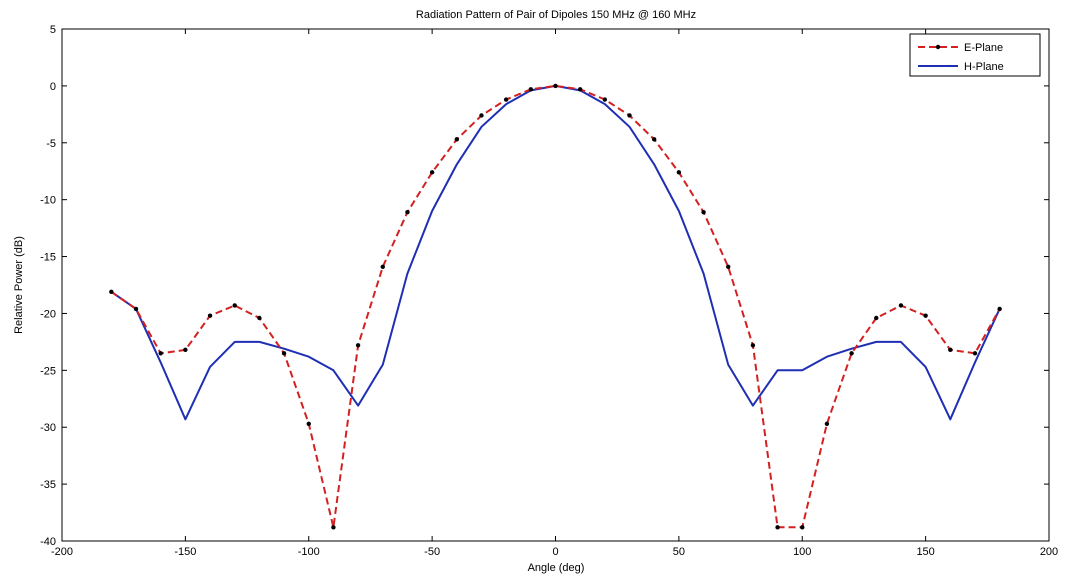 This screenshot has width=1073, height=579. What do you see at coordinates (983, 48) in the screenshot?
I see `legend-label-e-plane: E-Plane` at bounding box center [983, 48].